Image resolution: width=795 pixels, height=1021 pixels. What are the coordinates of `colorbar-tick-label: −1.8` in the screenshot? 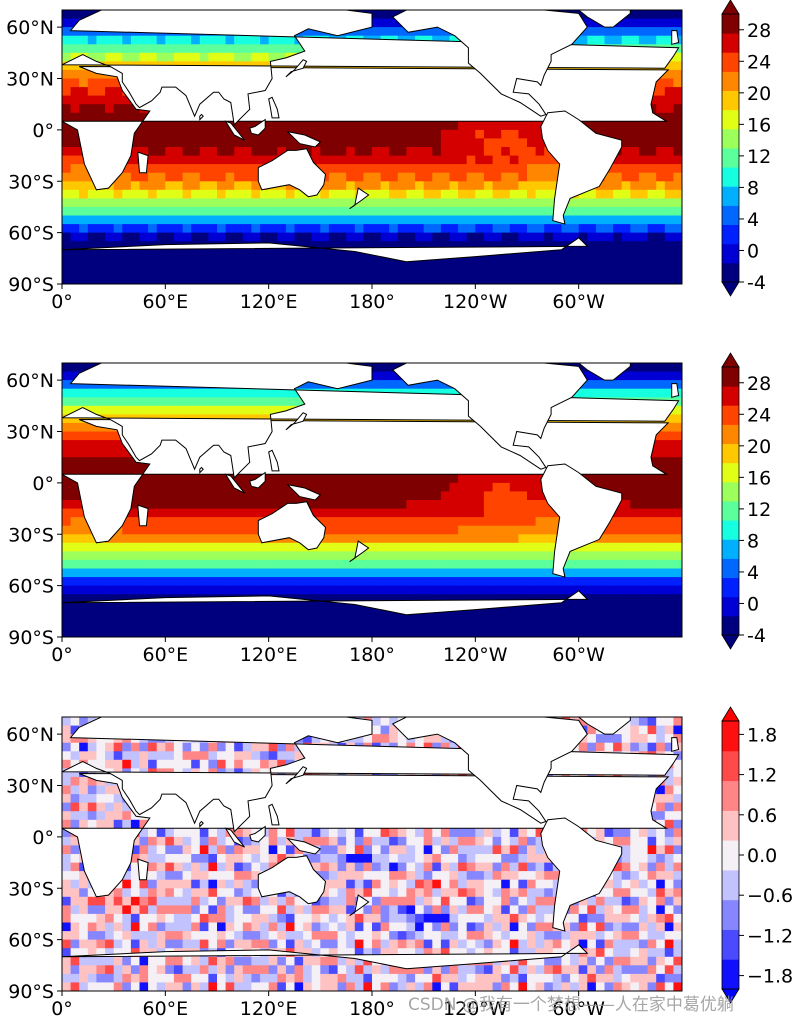 It's located at (770, 977).